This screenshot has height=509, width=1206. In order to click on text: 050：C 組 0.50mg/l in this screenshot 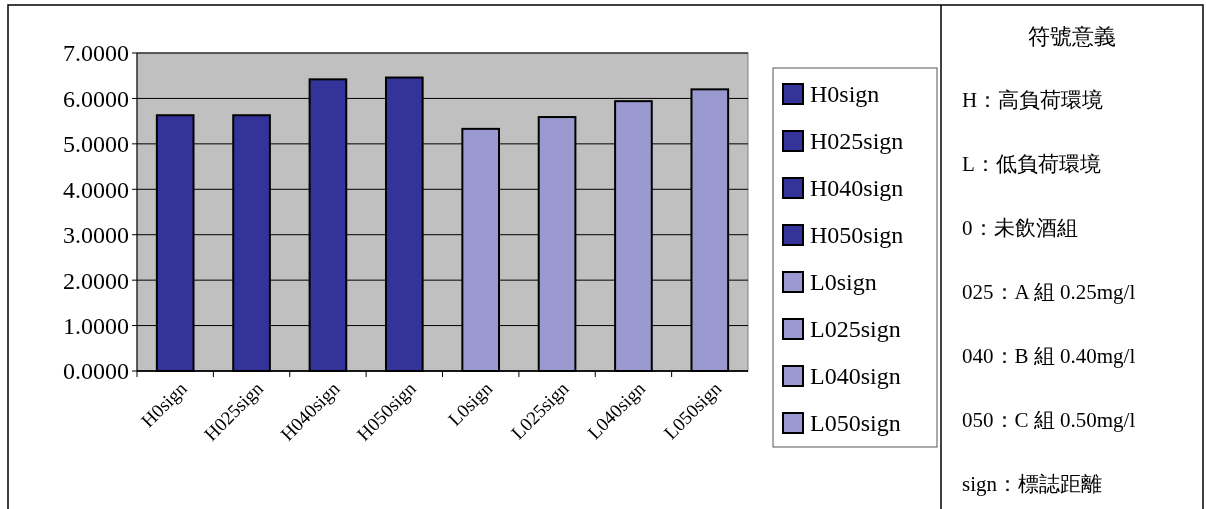, I will do `click(1049, 420)`.